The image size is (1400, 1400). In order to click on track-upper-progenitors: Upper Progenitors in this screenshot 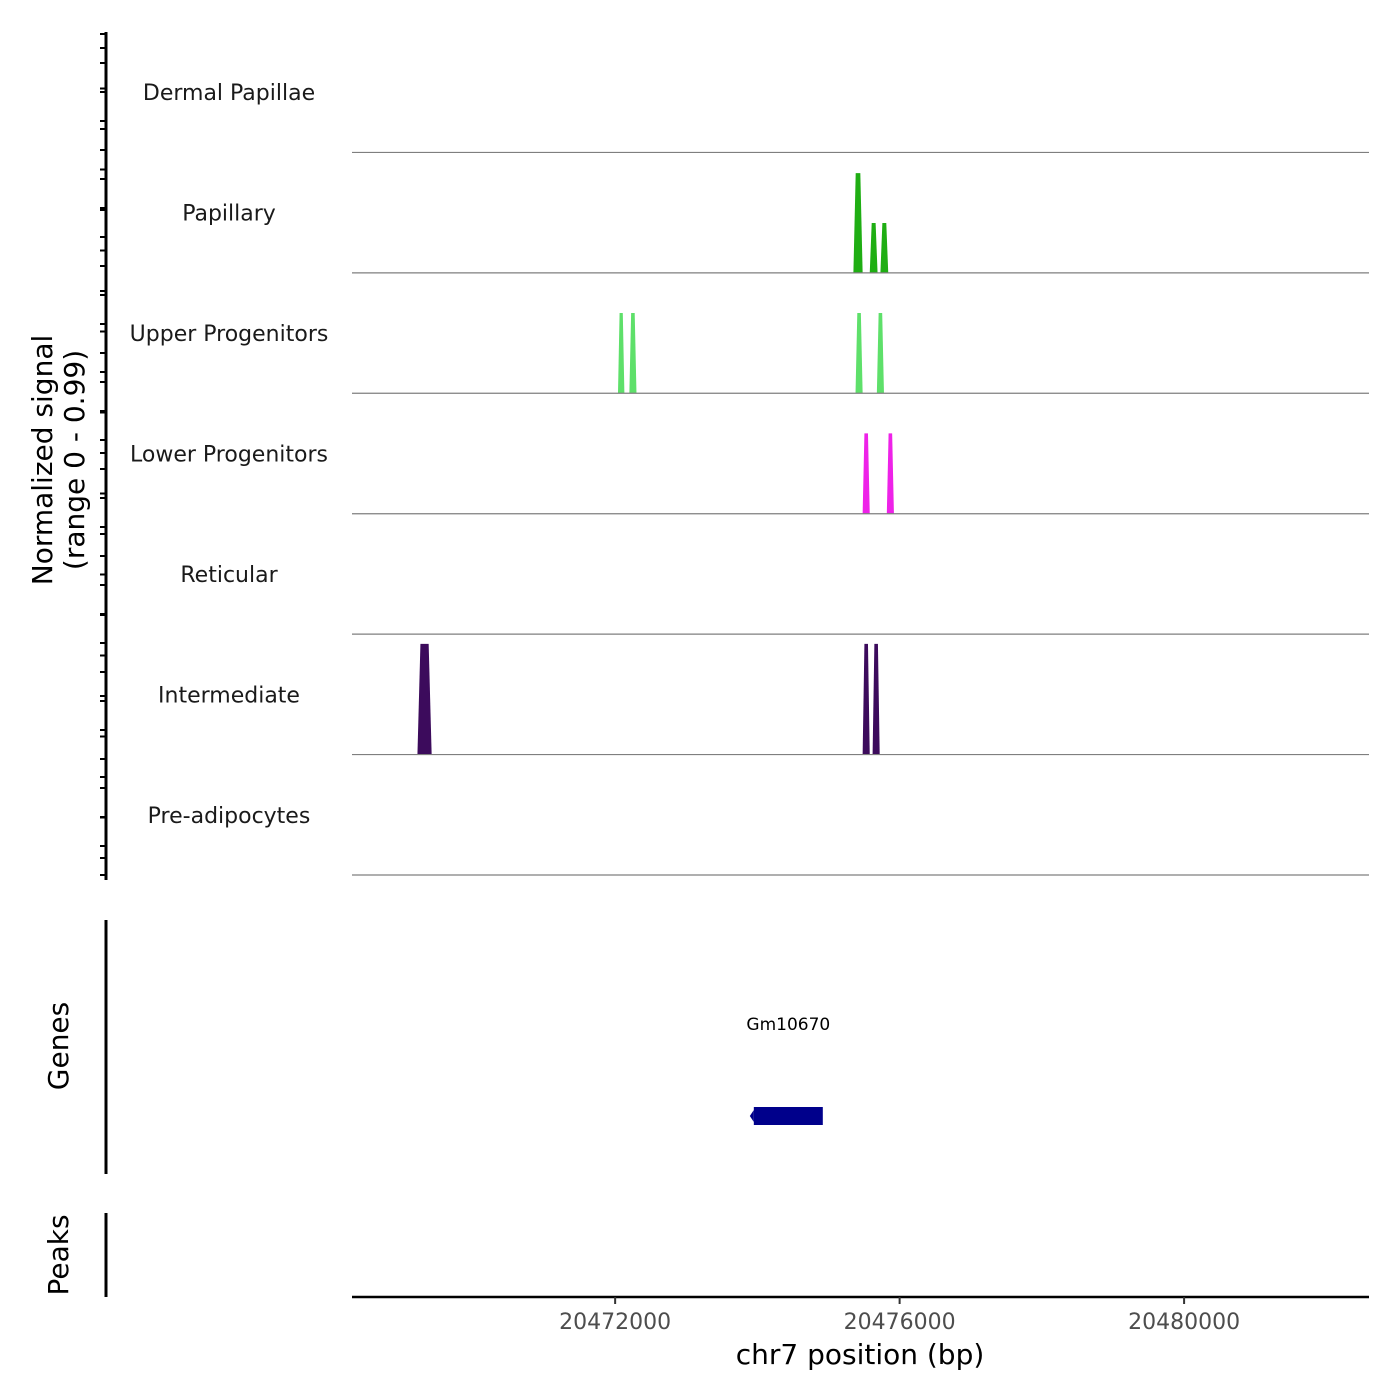, I will do `click(507, 353)`.